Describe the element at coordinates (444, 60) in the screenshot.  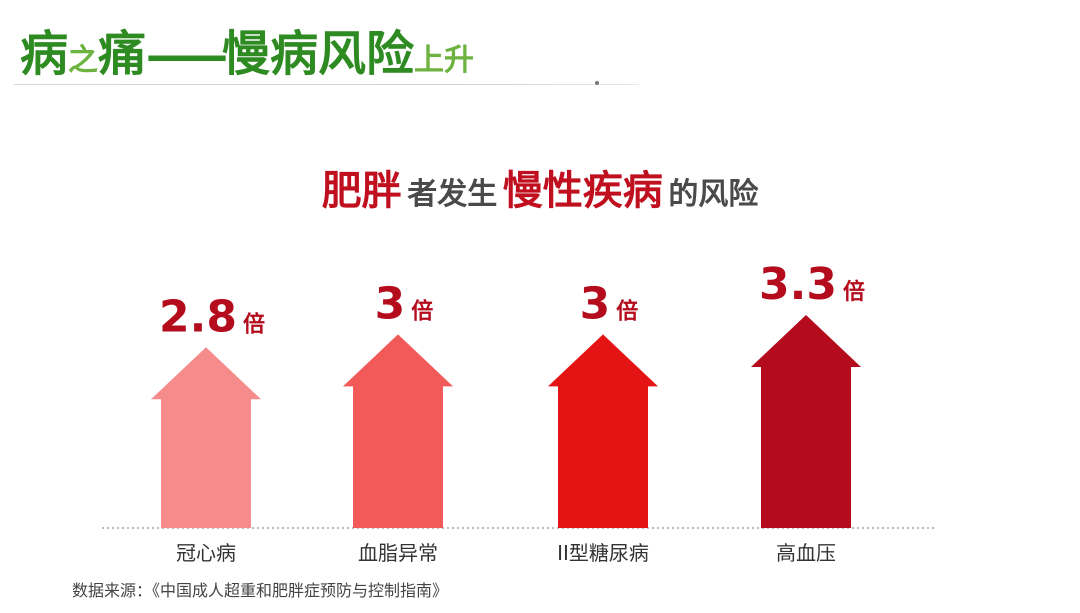
I see `header-rise: 上升` at that location.